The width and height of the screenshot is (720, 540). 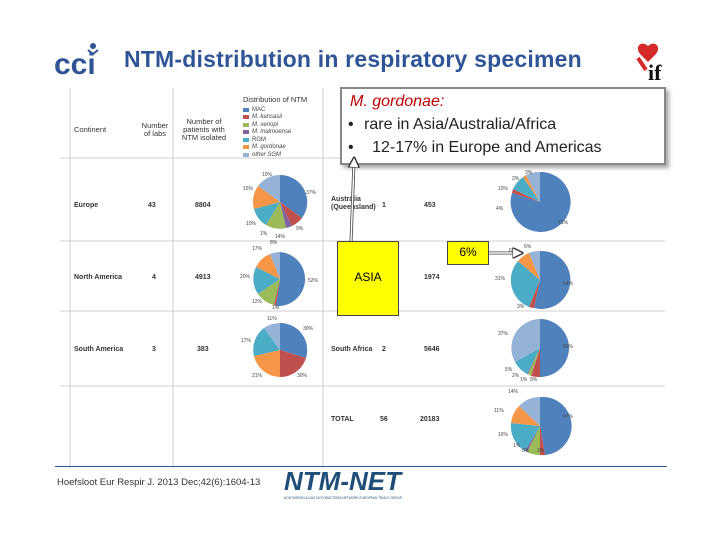 I want to click on row-continent: Europe, so click(x=86, y=205).